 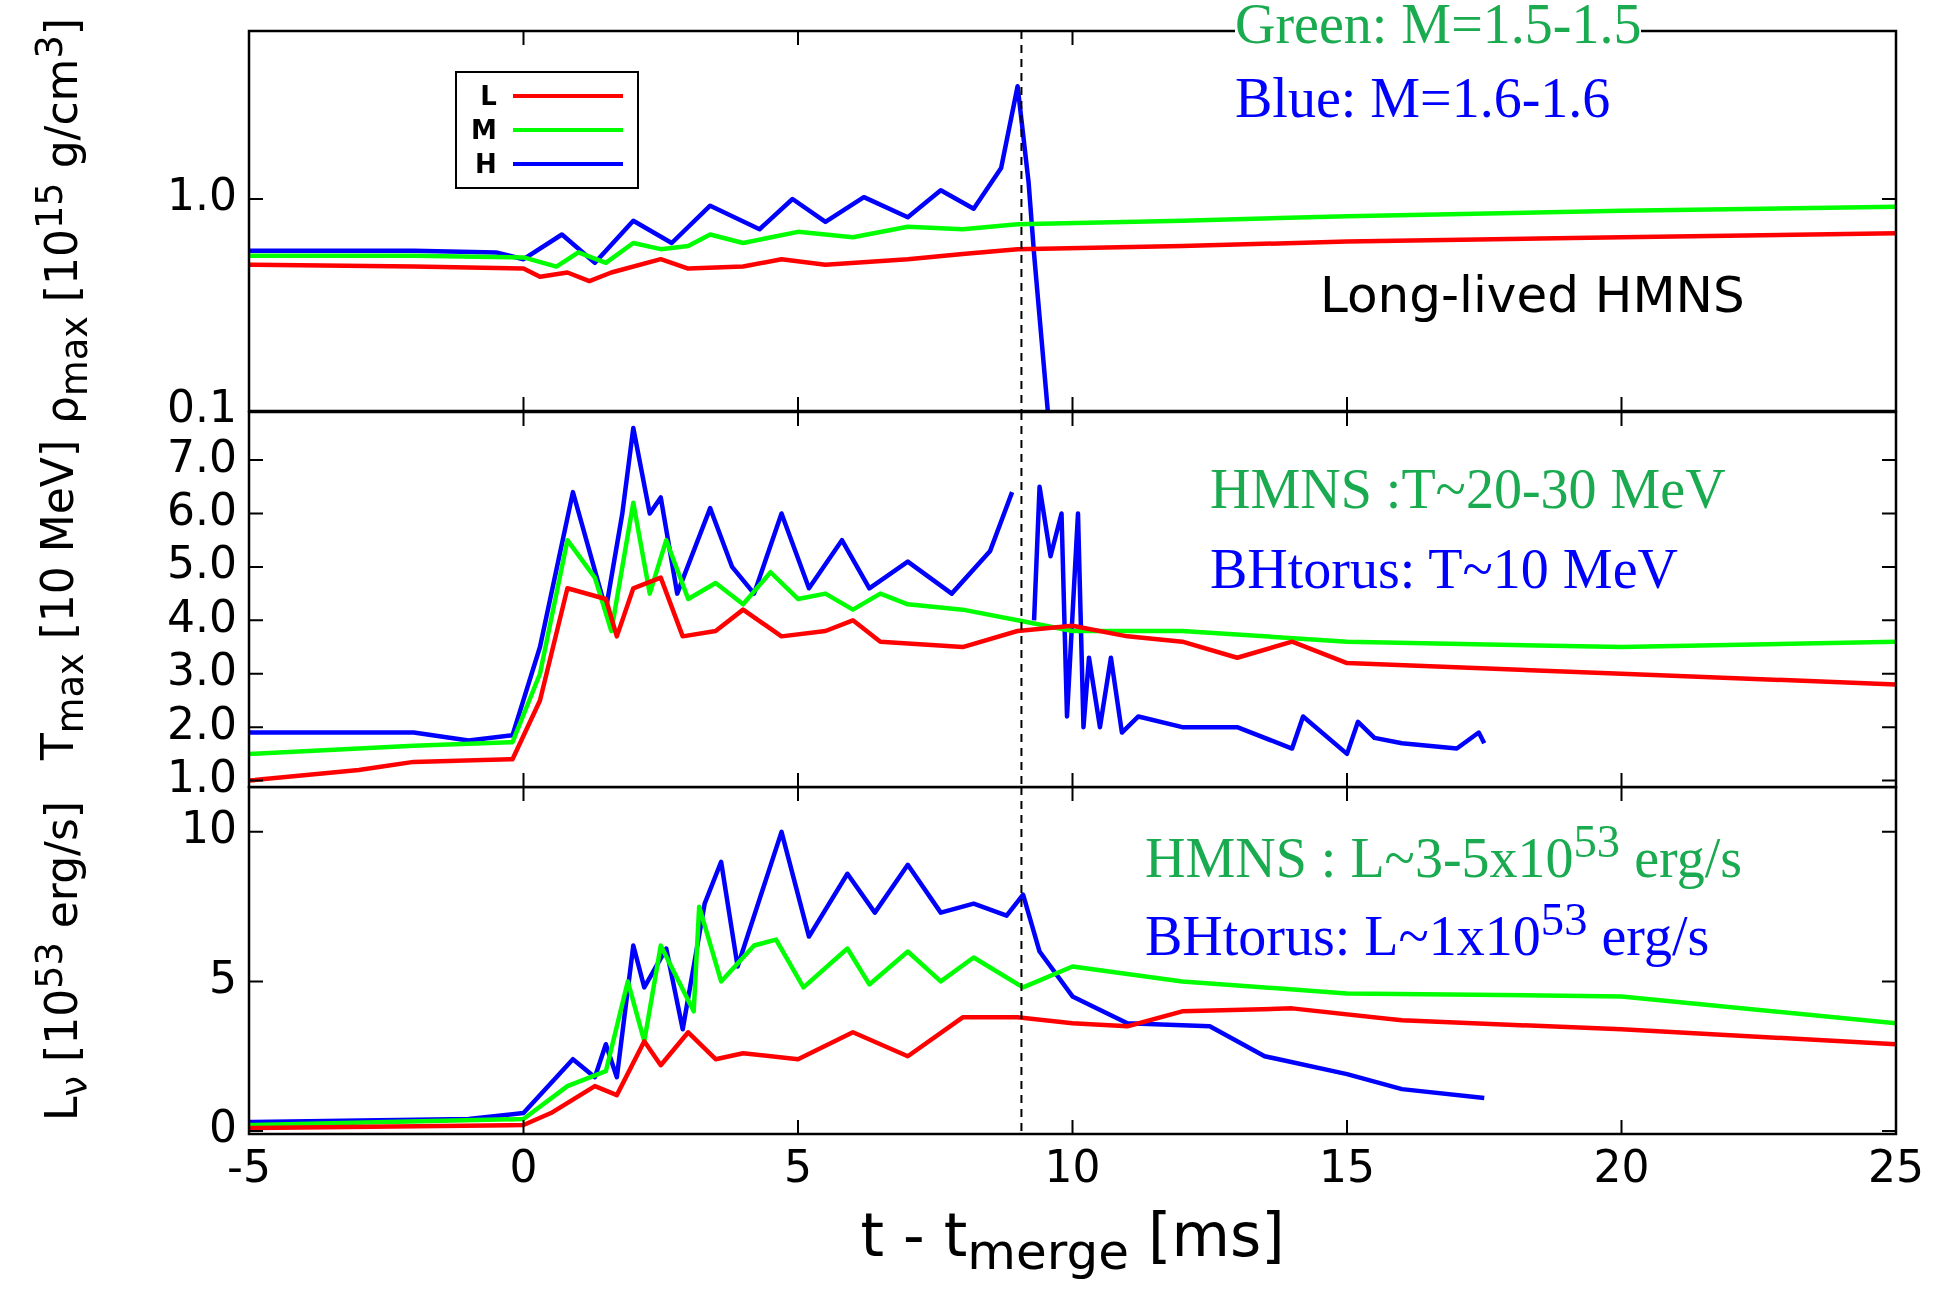 I want to click on annotation: Long-lived HMNS, so click(x=1532, y=295).